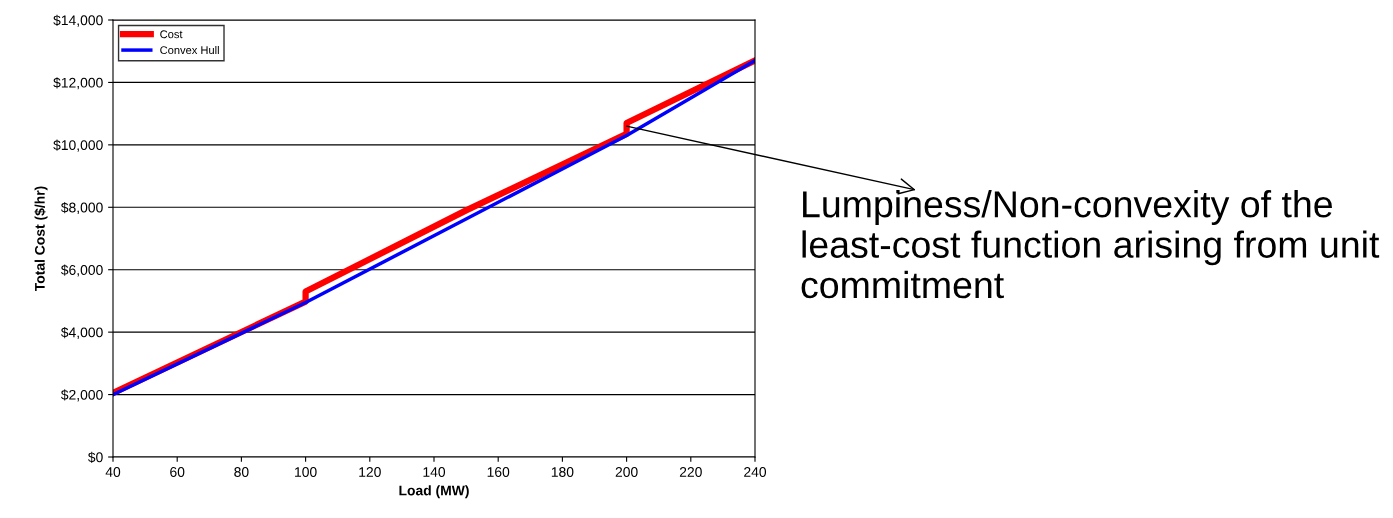 The width and height of the screenshot is (1393, 518). What do you see at coordinates (78, 20) in the screenshot?
I see `y-tick-label: $14,000` at bounding box center [78, 20].